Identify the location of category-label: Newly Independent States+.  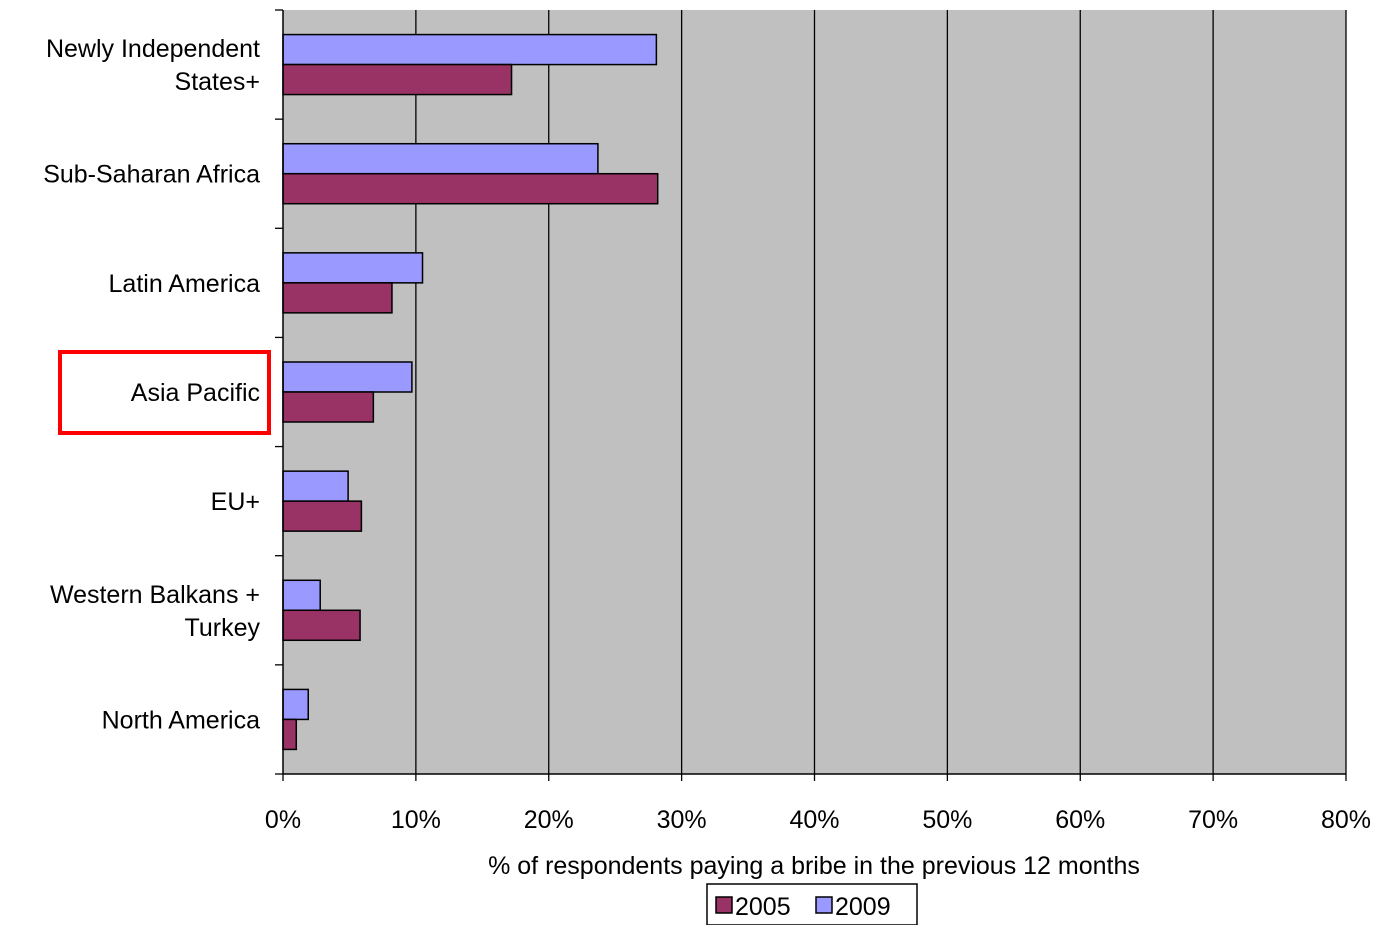
(153, 65).